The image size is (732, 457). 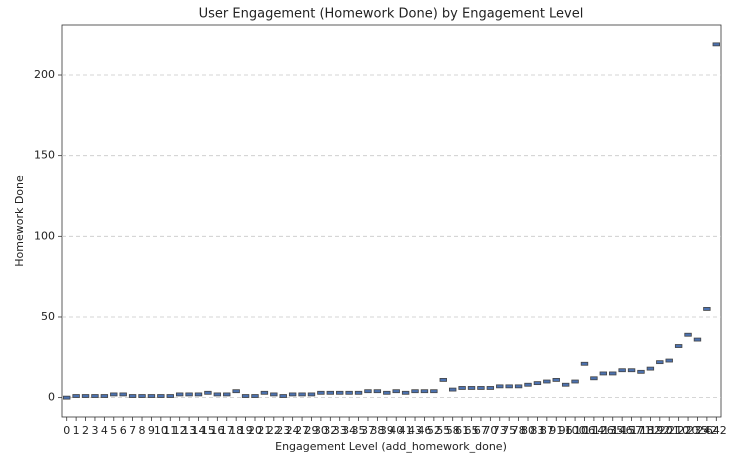 What do you see at coordinates (547, 430) in the screenshot?
I see `x-tick-label: 87` at bounding box center [547, 430].